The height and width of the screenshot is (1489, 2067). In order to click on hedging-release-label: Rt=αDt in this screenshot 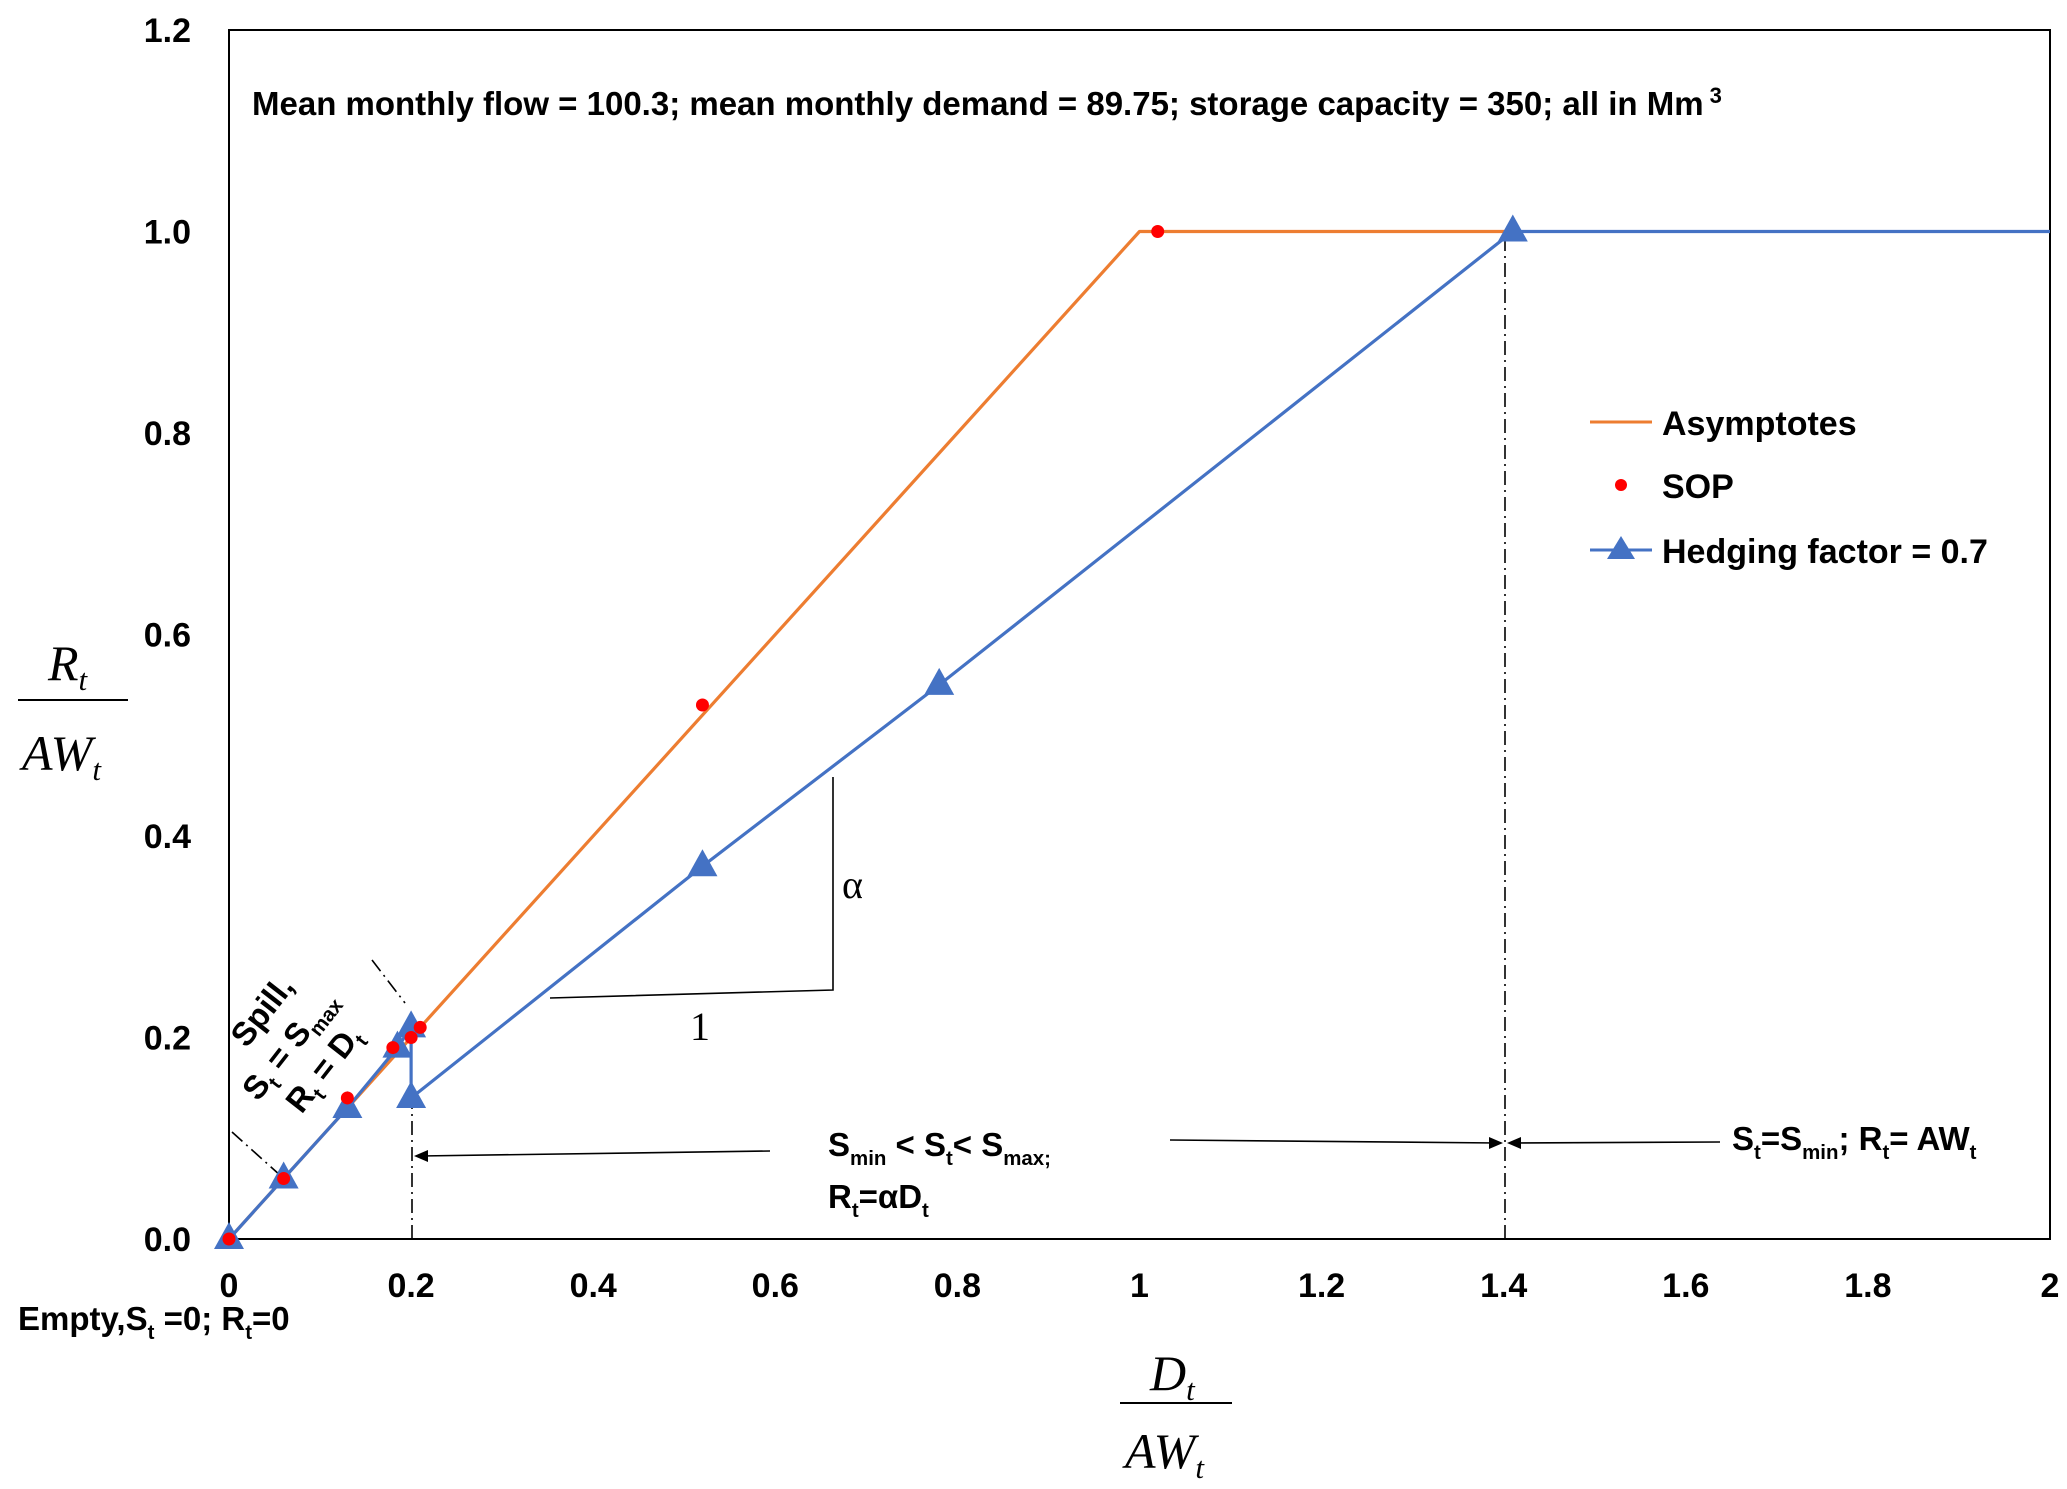, I will do `click(878, 1200)`.